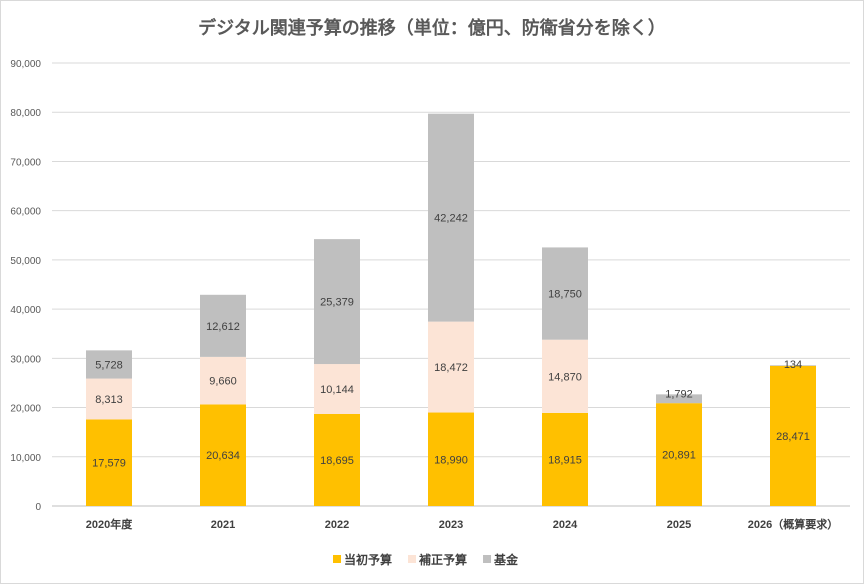 The image size is (864, 584). What do you see at coordinates (25, 409) in the screenshot?
I see `y-tick-label: 20,000` at bounding box center [25, 409].